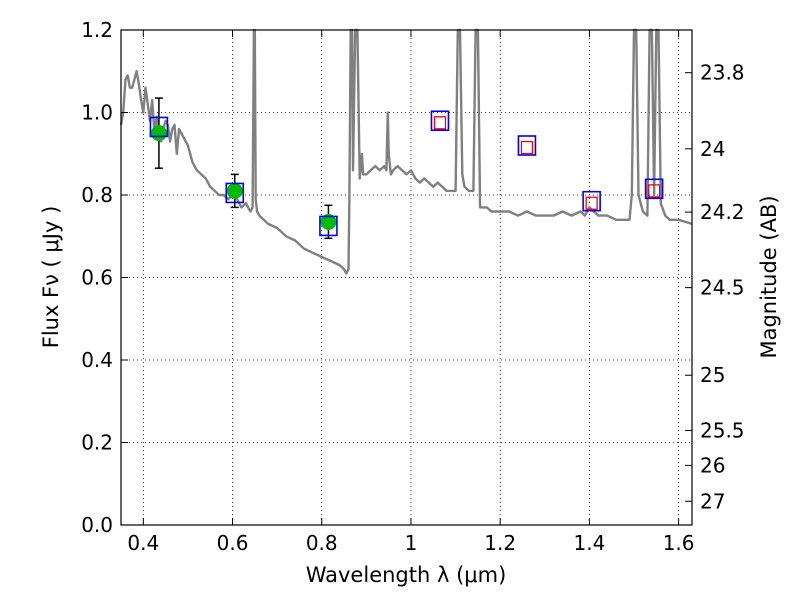  Describe the element at coordinates (143, 543) in the screenshot. I see `x-tick-label: 0.4` at that location.